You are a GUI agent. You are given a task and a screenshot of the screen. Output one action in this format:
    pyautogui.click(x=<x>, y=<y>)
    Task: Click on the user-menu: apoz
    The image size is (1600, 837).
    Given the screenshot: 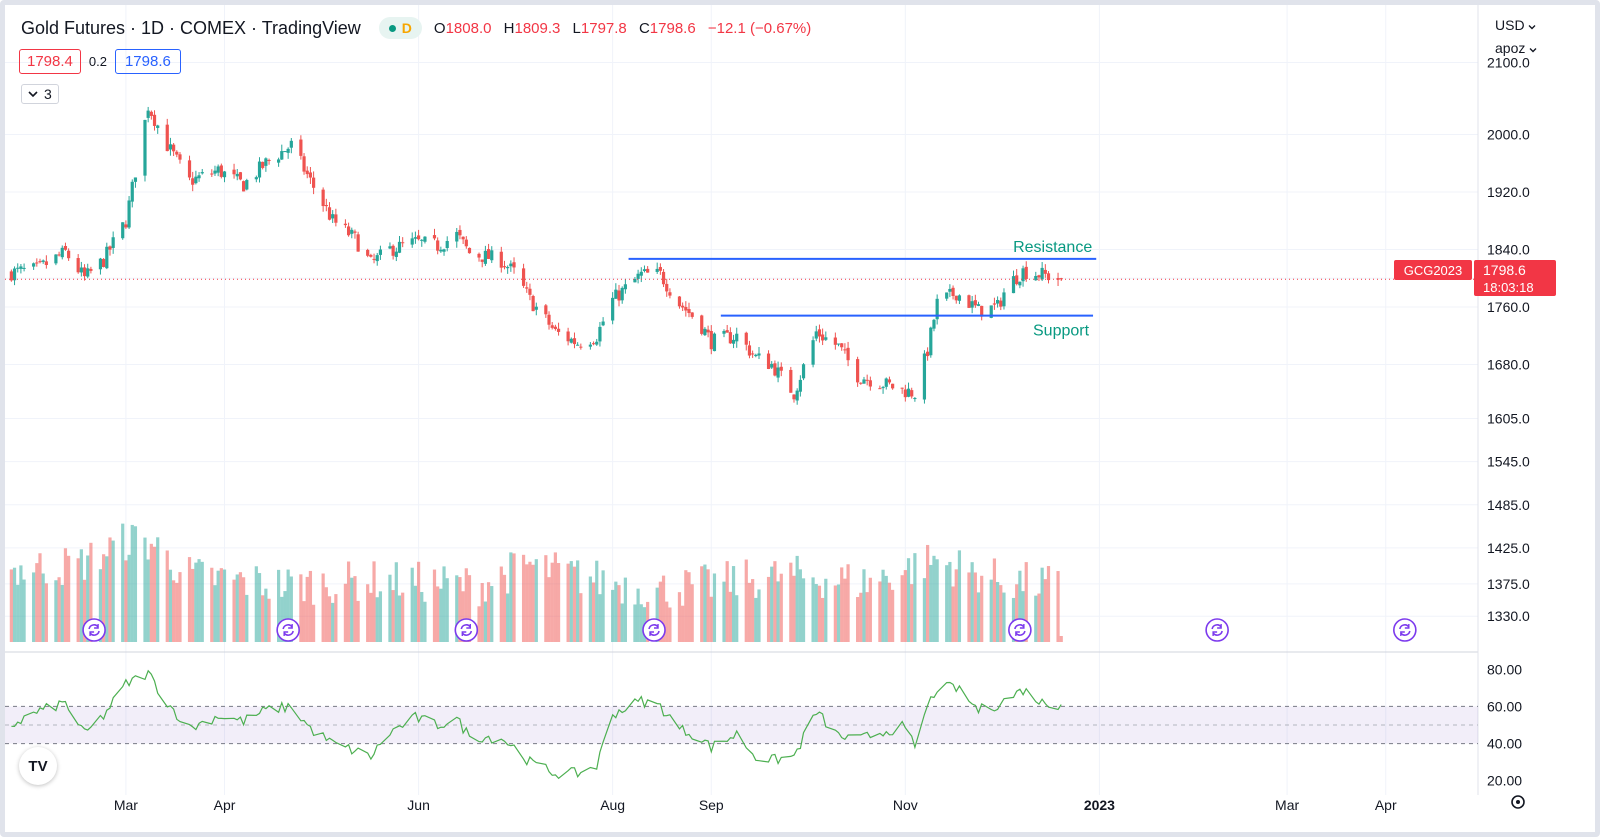 What is the action you would take?
    pyautogui.click(x=1516, y=48)
    